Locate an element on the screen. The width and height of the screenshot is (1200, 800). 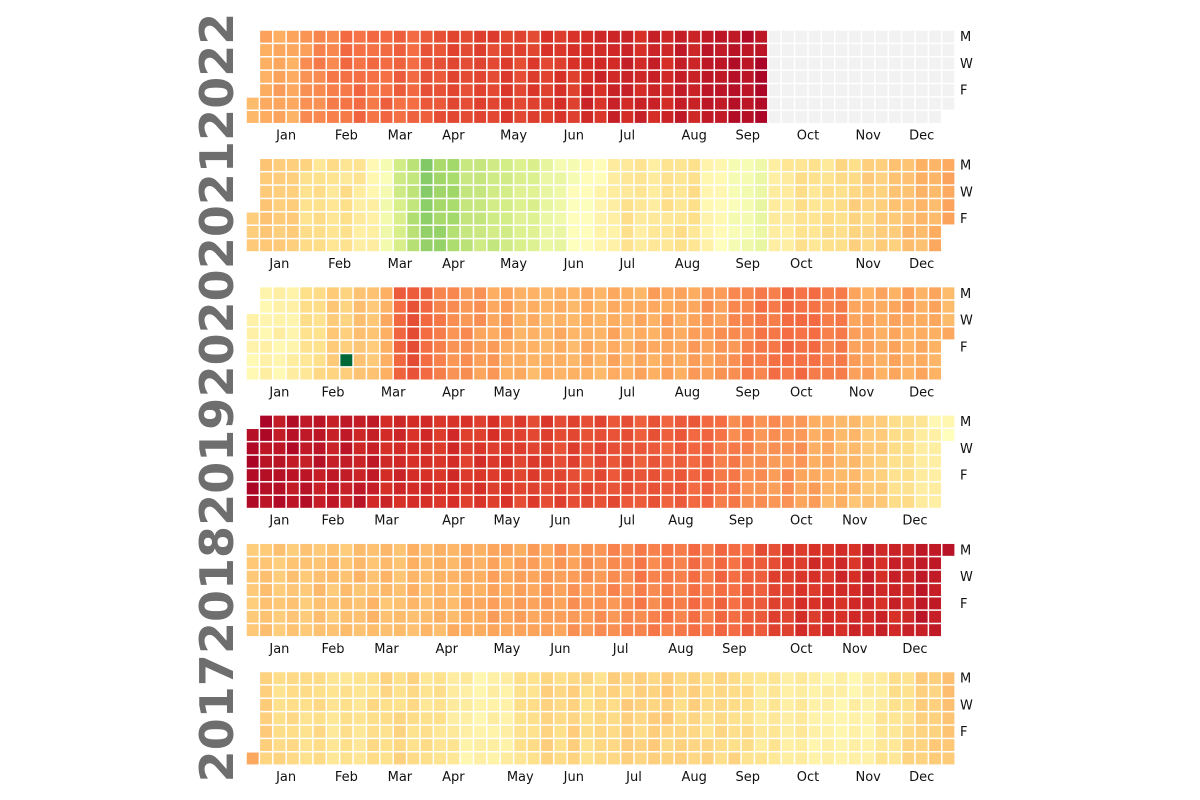
year-label: 2022 is located at coordinates (217, 77).